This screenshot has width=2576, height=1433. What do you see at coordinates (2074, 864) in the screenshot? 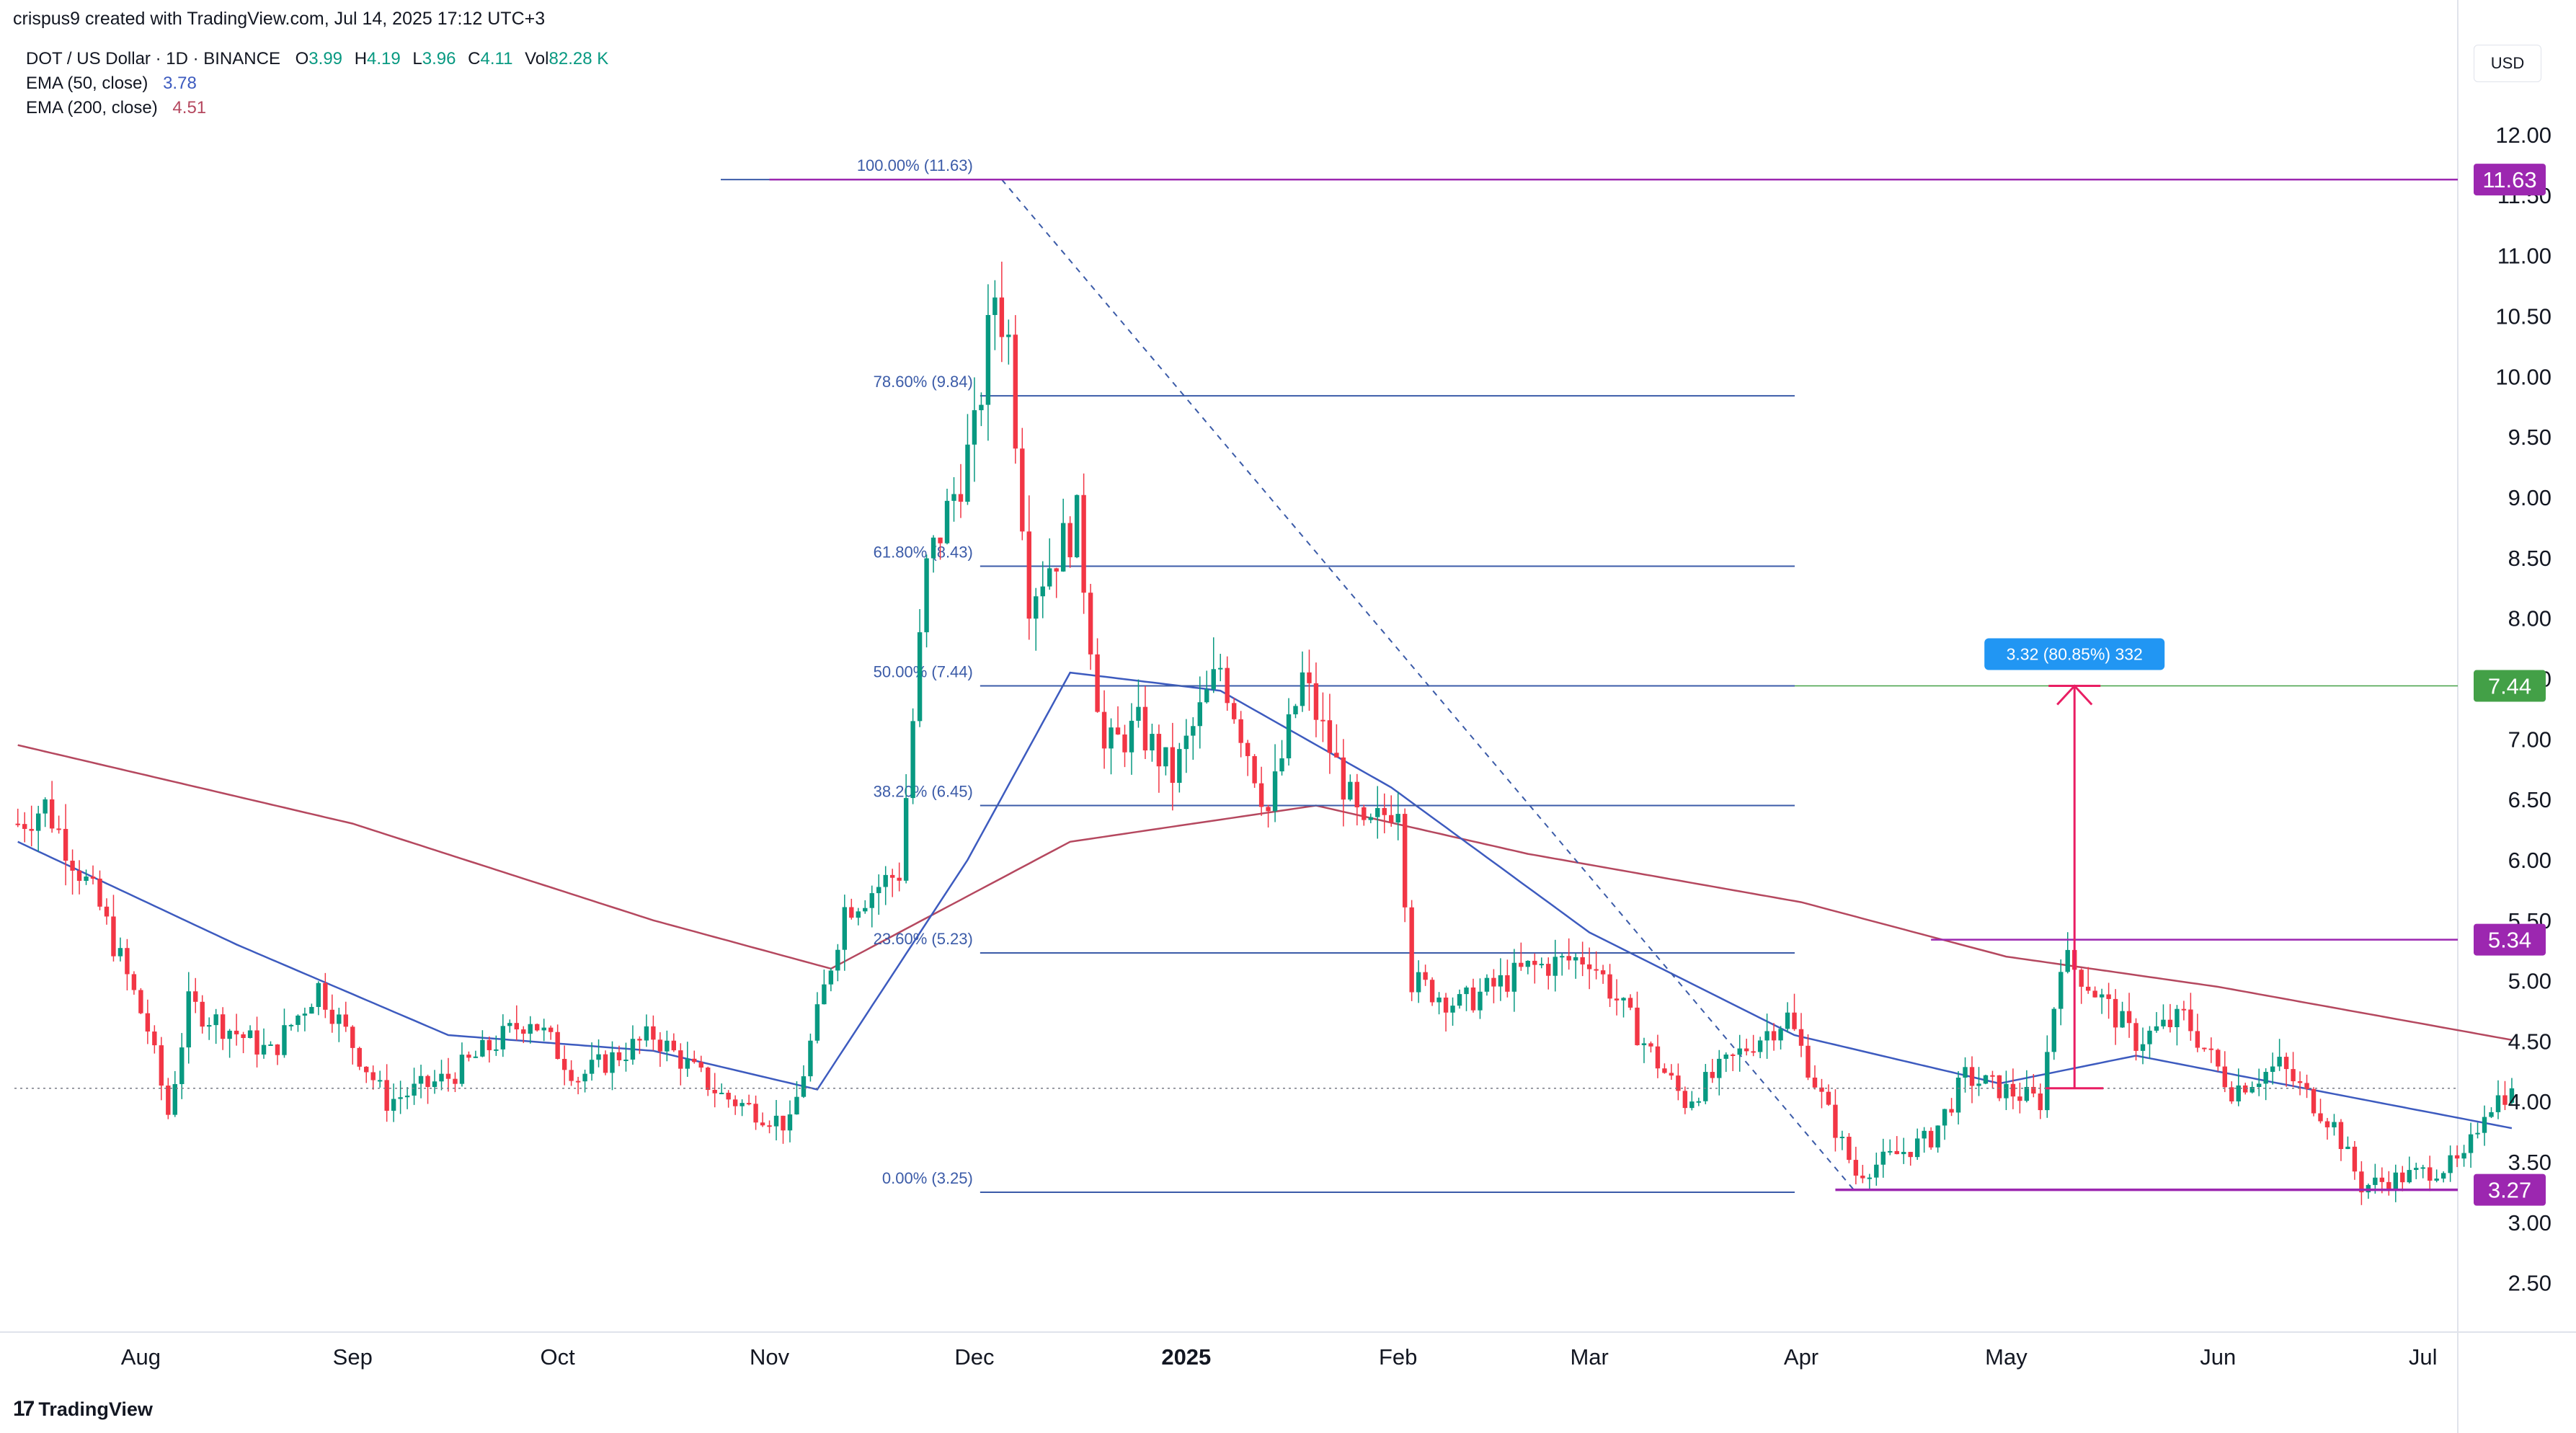
I see `measurement-layer: 3.32 (80.85%) 332` at bounding box center [2074, 864].